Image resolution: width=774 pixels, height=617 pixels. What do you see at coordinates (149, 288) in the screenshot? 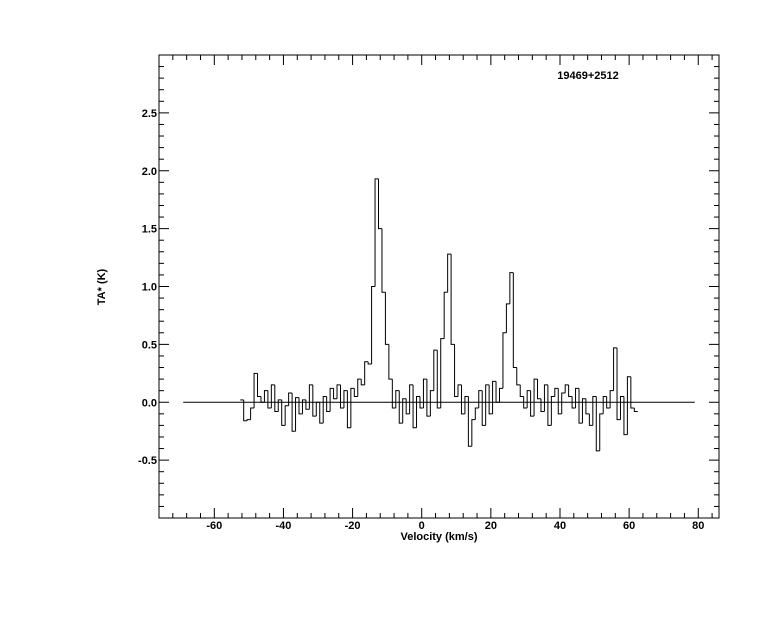
I see `y-tick-label: 1.0` at bounding box center [149, 288].